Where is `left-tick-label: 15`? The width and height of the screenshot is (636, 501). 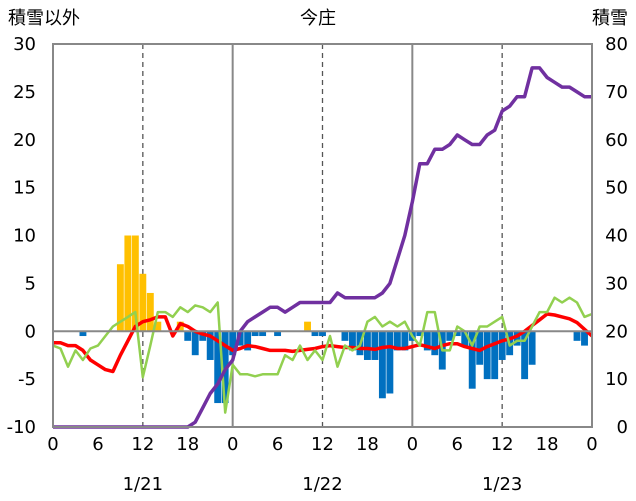 left-tick-label: 15 is located at coordinates (24, 188).